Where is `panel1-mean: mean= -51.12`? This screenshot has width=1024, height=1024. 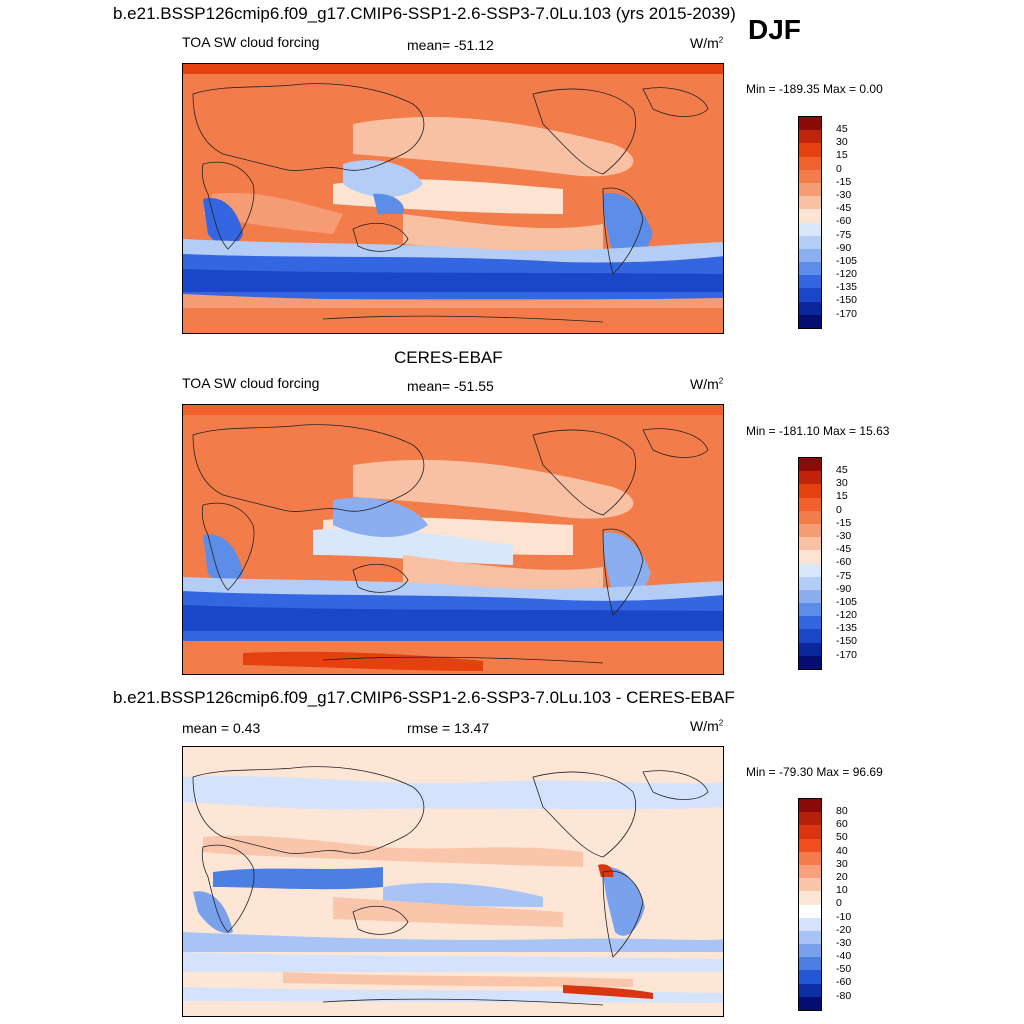
panel1-mean: mean= -51.12 is located at coordinates (450, 45).